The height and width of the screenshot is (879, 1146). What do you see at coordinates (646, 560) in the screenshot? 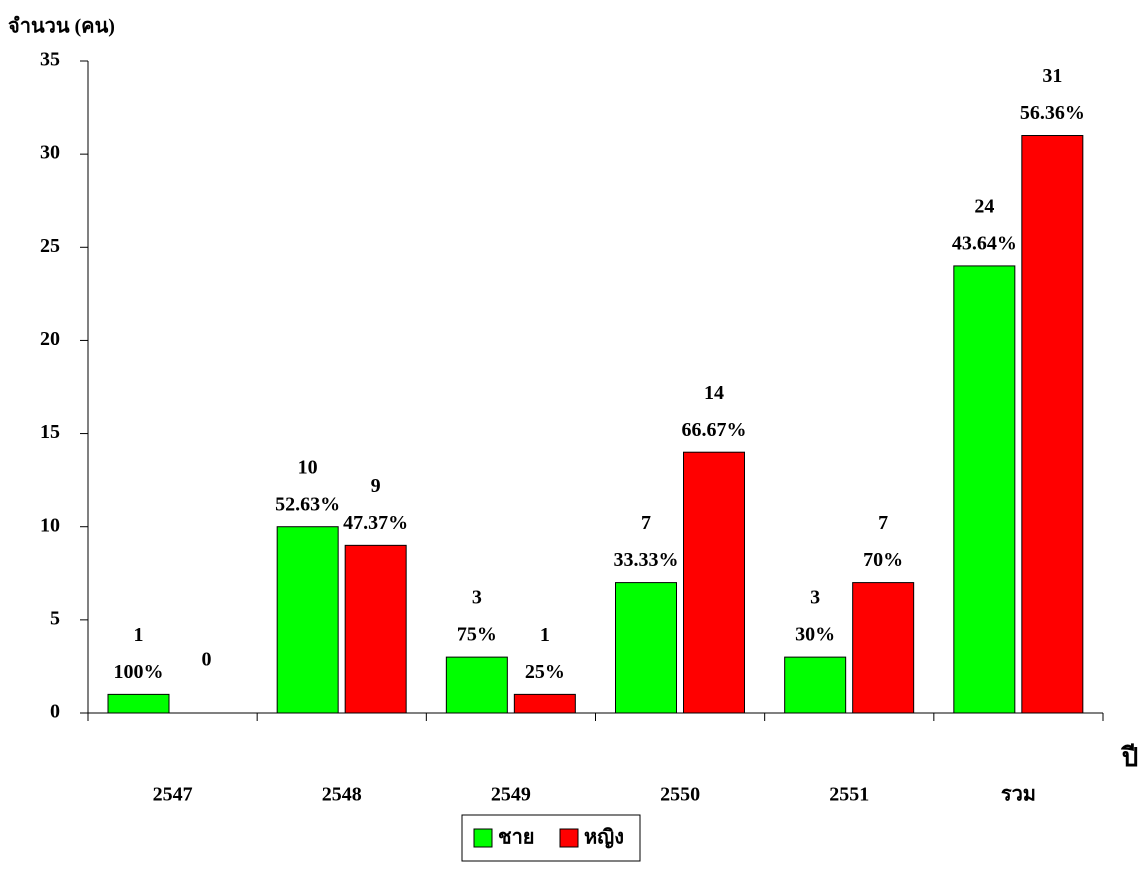
I see `percent-label: 33.33%` at bounding box center [646, 560].